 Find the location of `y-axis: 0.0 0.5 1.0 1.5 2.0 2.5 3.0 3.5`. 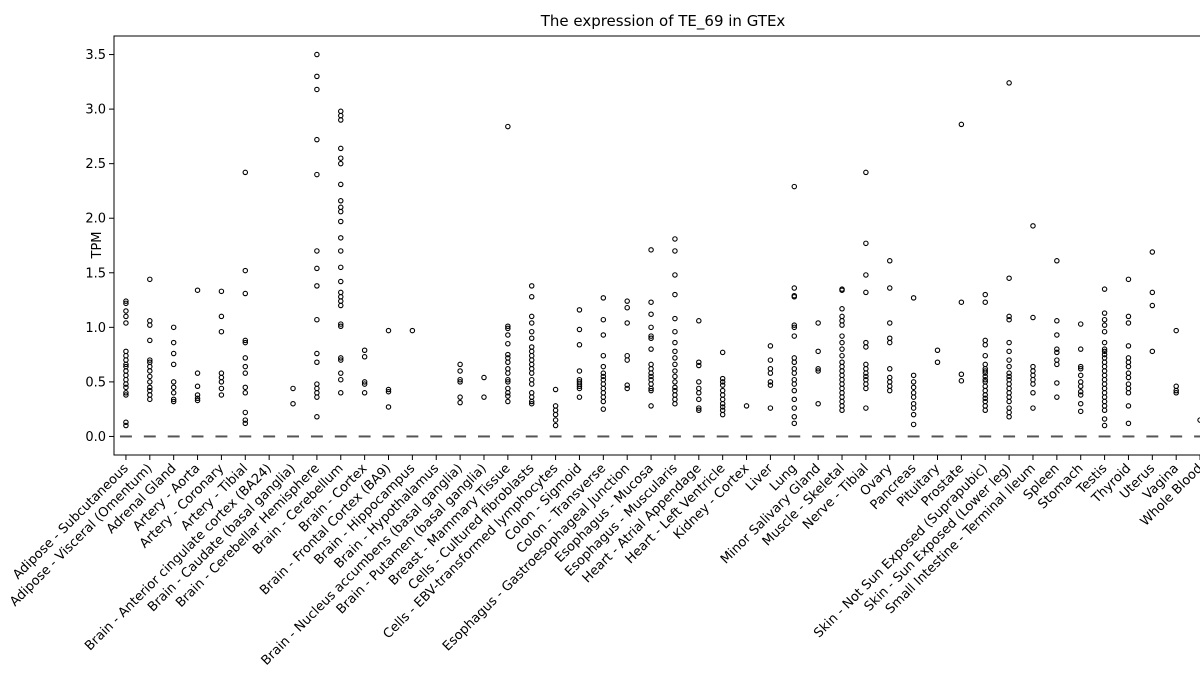

y-axis: 0.0 0.5 1.0 1.5 2.0 2.5 3.0 3.5 is located at coordinates (99, 246).